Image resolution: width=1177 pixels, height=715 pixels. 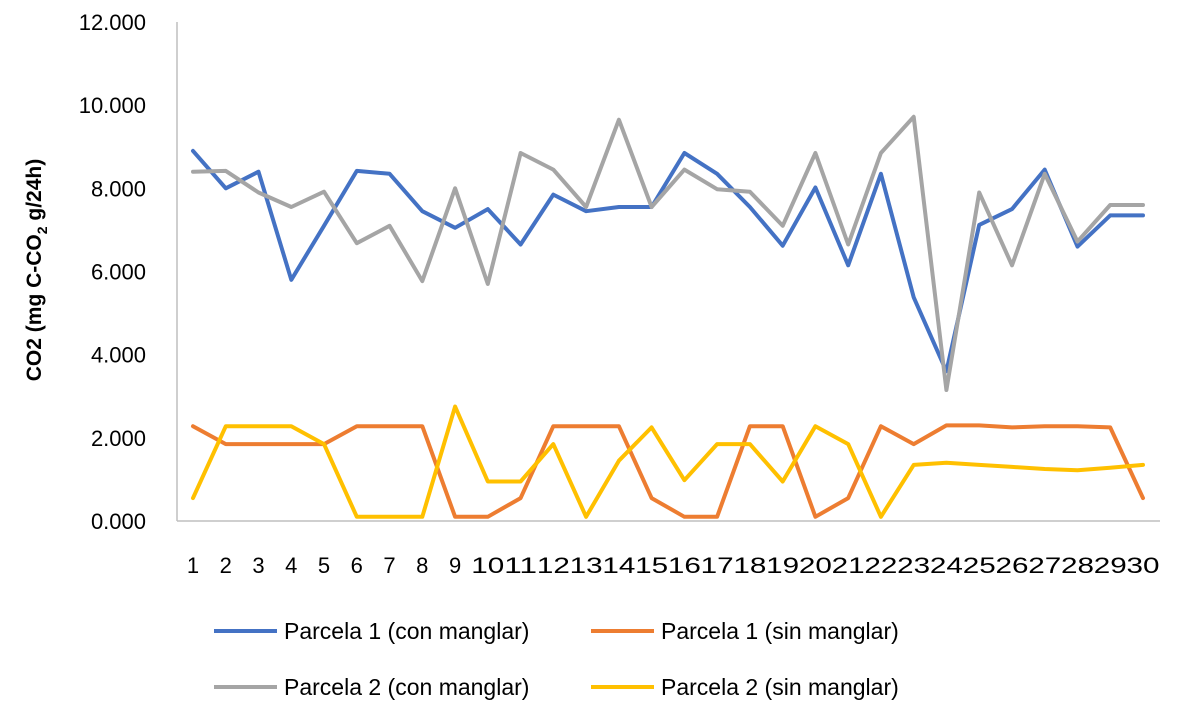 What do you see at coordinates (118, 521) in the screenshot?
I see `y-tick-label: 0.000` at bounding box center [118, 521].